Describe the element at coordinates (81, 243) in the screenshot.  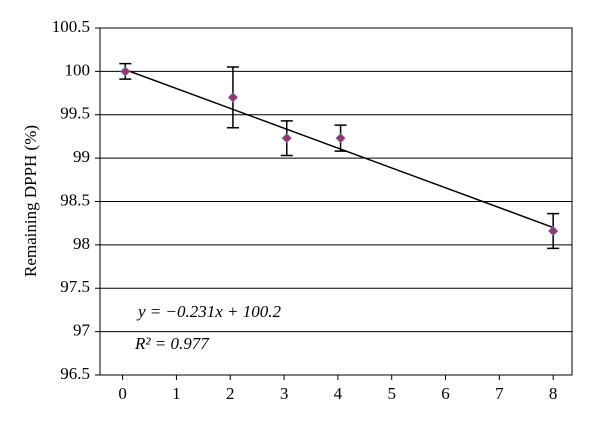
I see `y-tick-label: 98` at that location.